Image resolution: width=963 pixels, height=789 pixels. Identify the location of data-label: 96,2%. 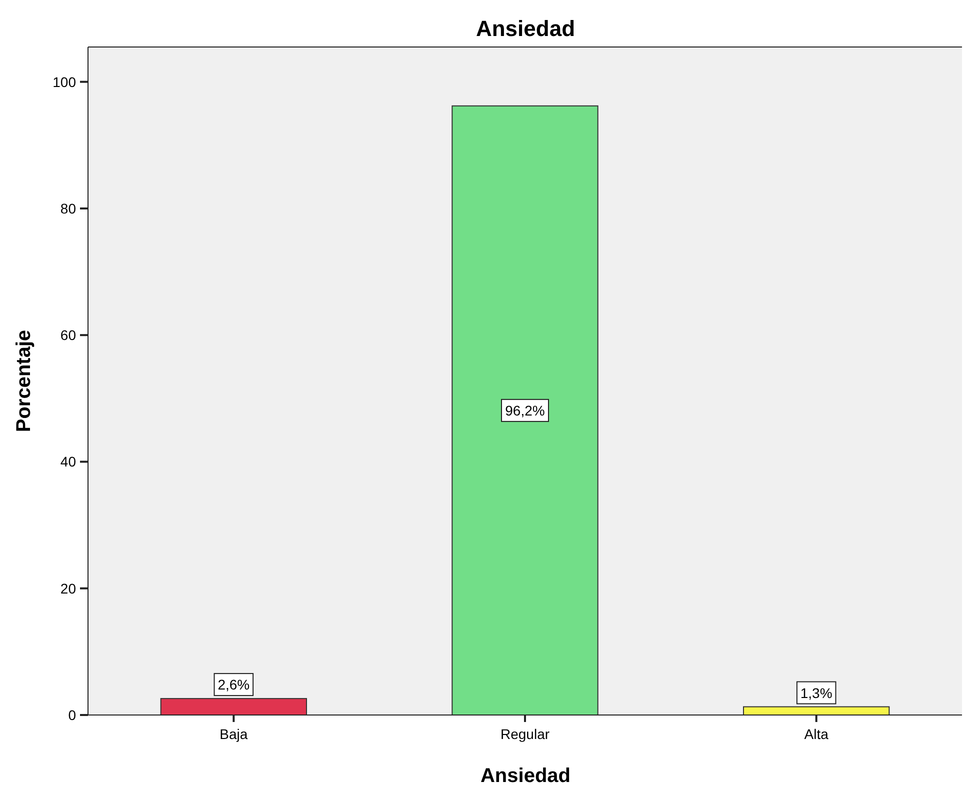
(525, 410).